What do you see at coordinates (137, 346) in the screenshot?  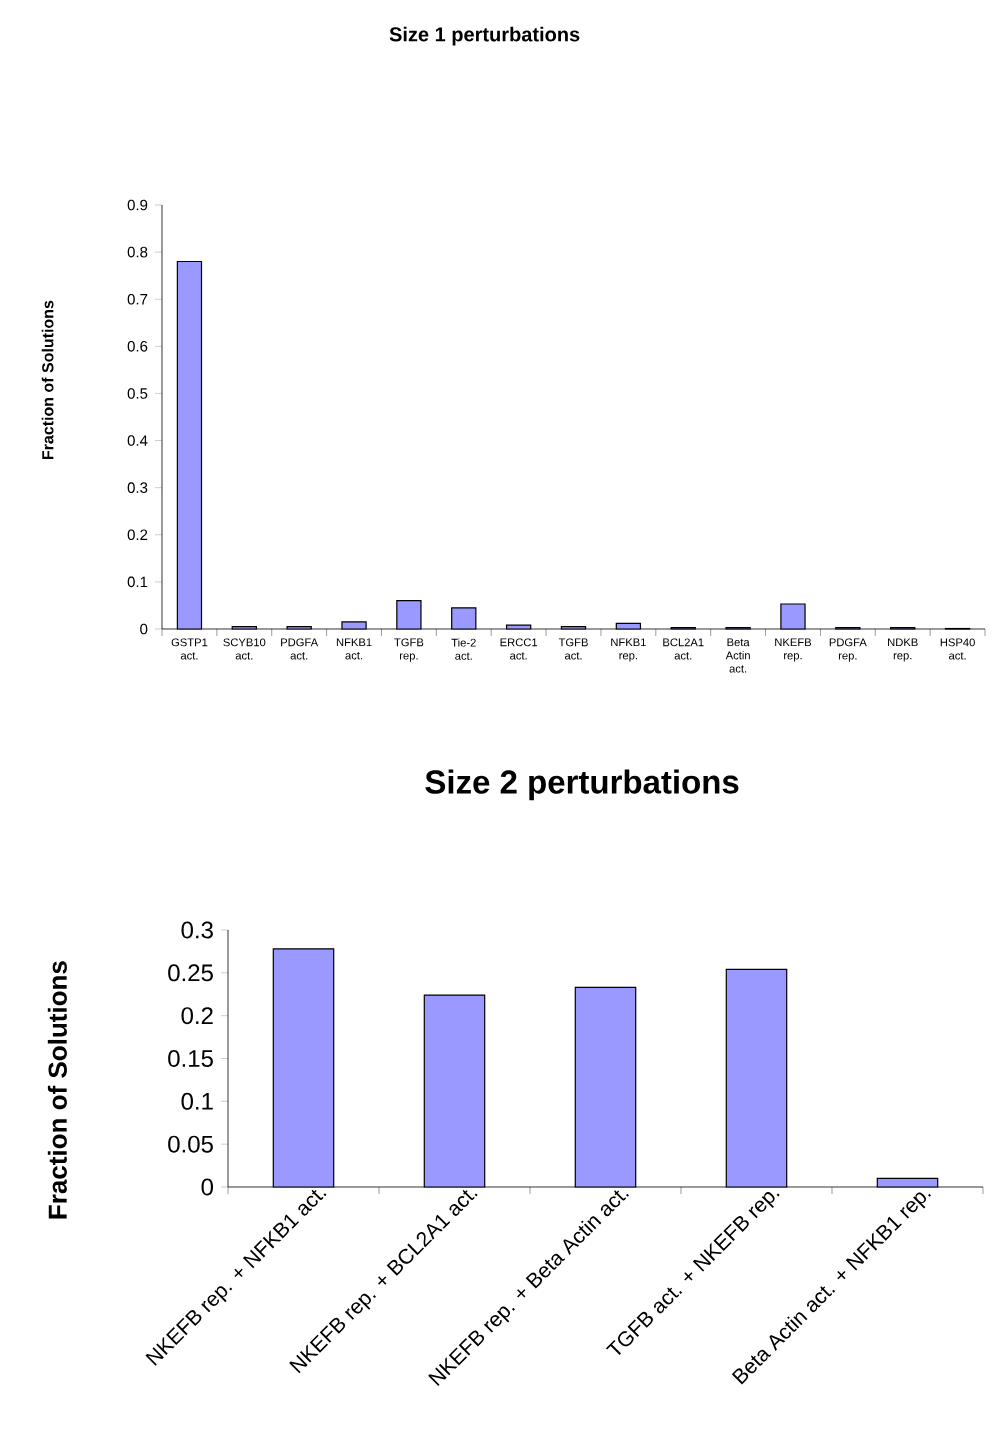 I see `y-tick-label: 0.6` at bounding box center [137, 346].